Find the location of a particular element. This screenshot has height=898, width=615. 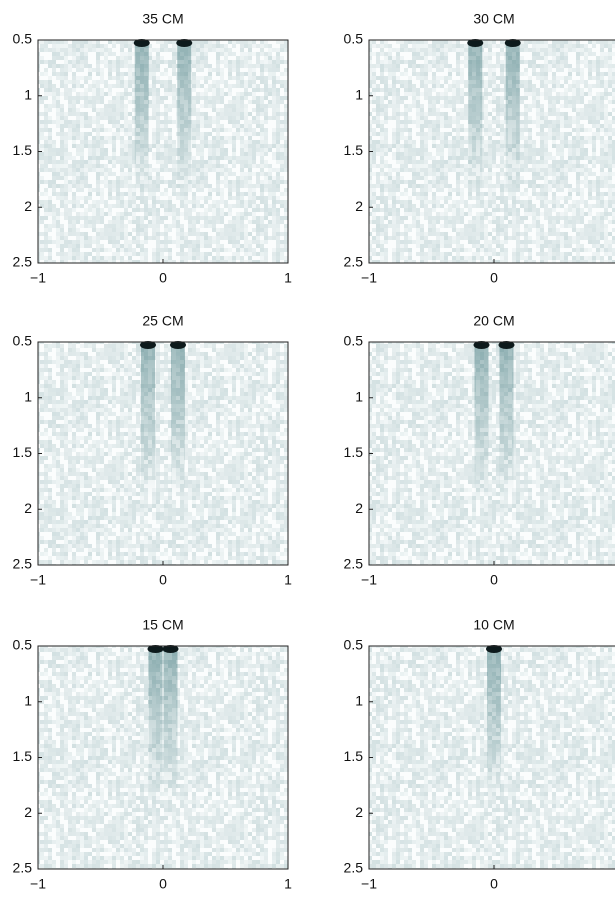

panel-title: 20 CM is located at coordinates (493, 321).